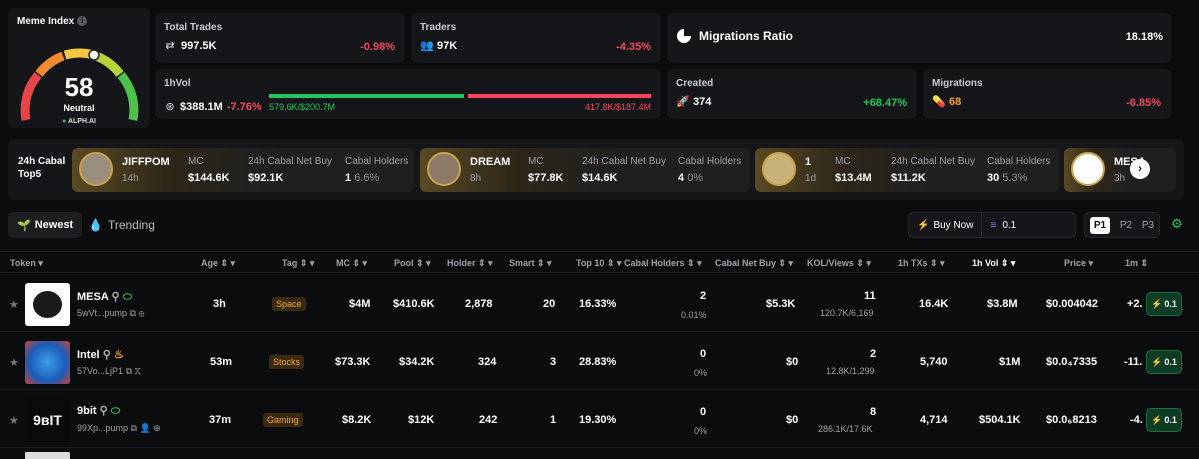 Image resolution: width=1199 pixels, height=459 pixels. I want to click on buy-amount-input: ≡ 0.1, so click(1003, 225).